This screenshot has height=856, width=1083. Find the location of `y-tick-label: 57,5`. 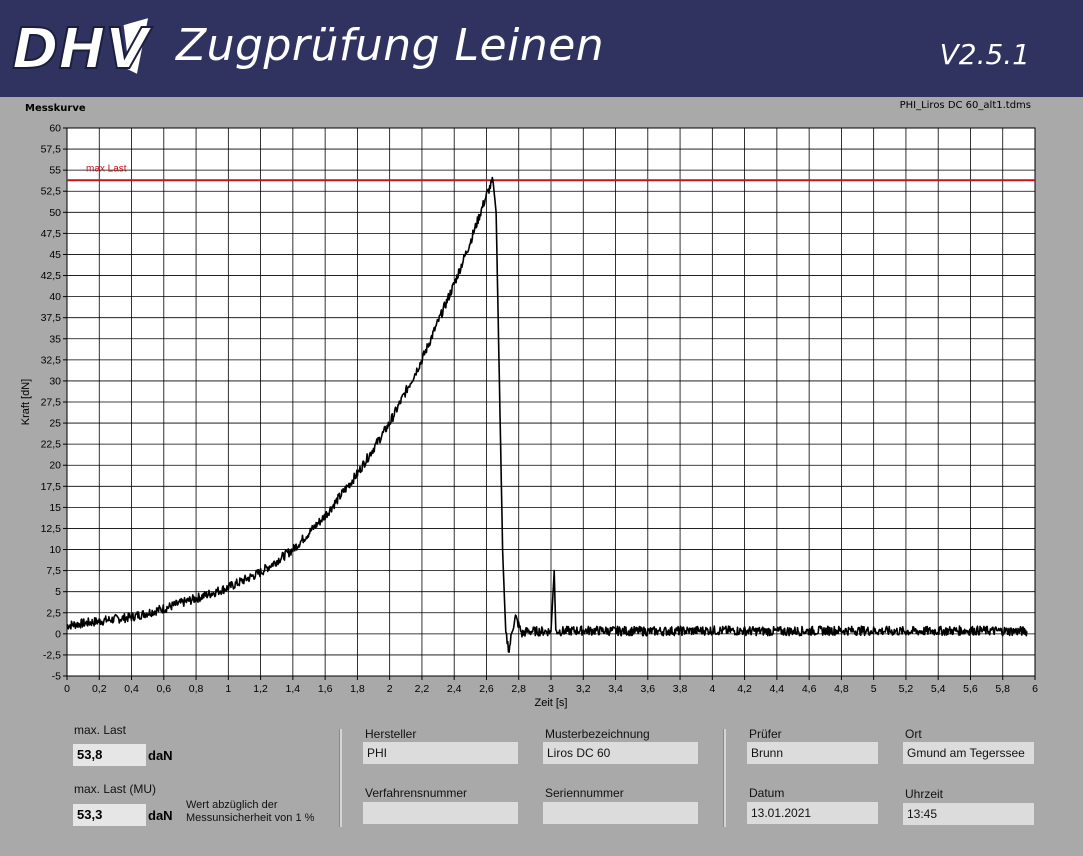

y-tick-label: 57,5 is located at coordinates (51, 150).